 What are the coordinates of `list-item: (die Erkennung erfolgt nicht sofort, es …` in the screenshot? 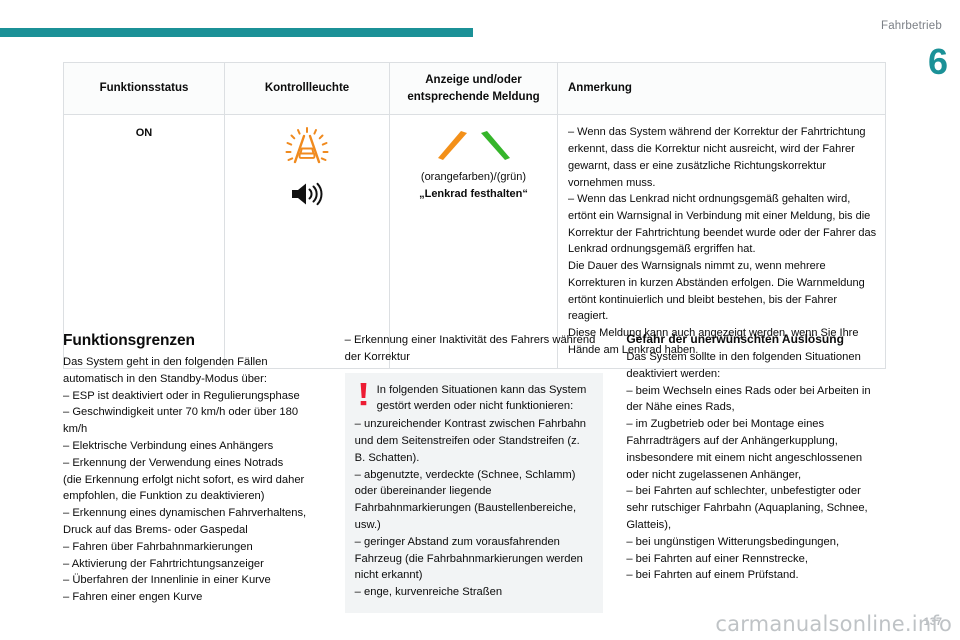 It's located at (184, 488).